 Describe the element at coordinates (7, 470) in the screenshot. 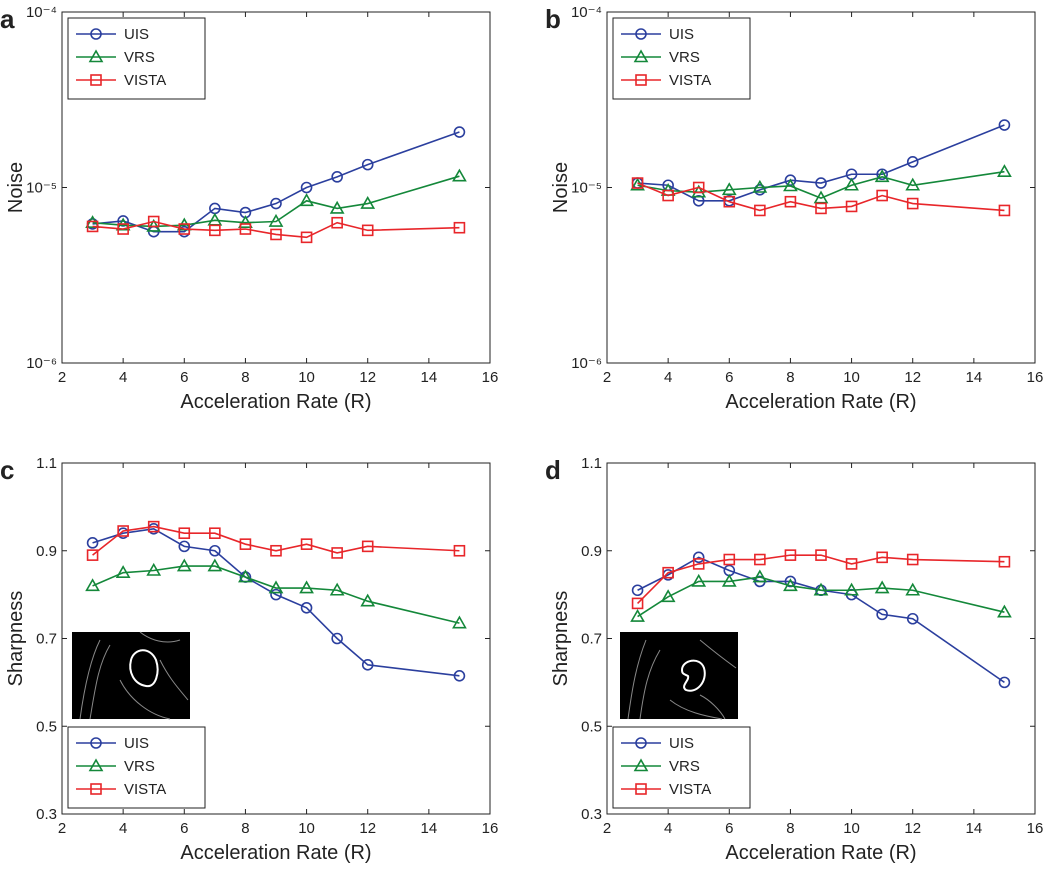

I see `panel-label: c` at that location.